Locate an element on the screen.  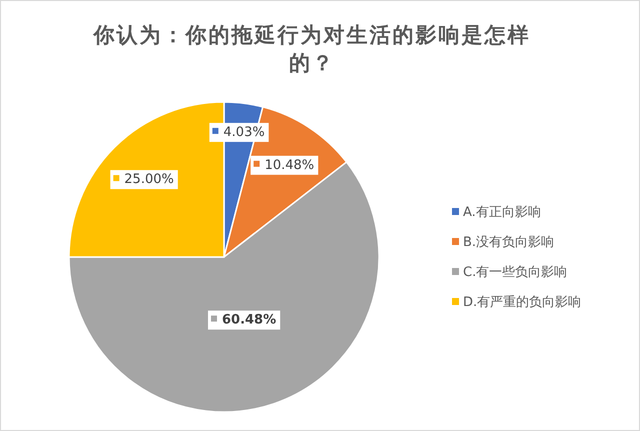
data-label: 25.00% is located at coordinates (149, 180).